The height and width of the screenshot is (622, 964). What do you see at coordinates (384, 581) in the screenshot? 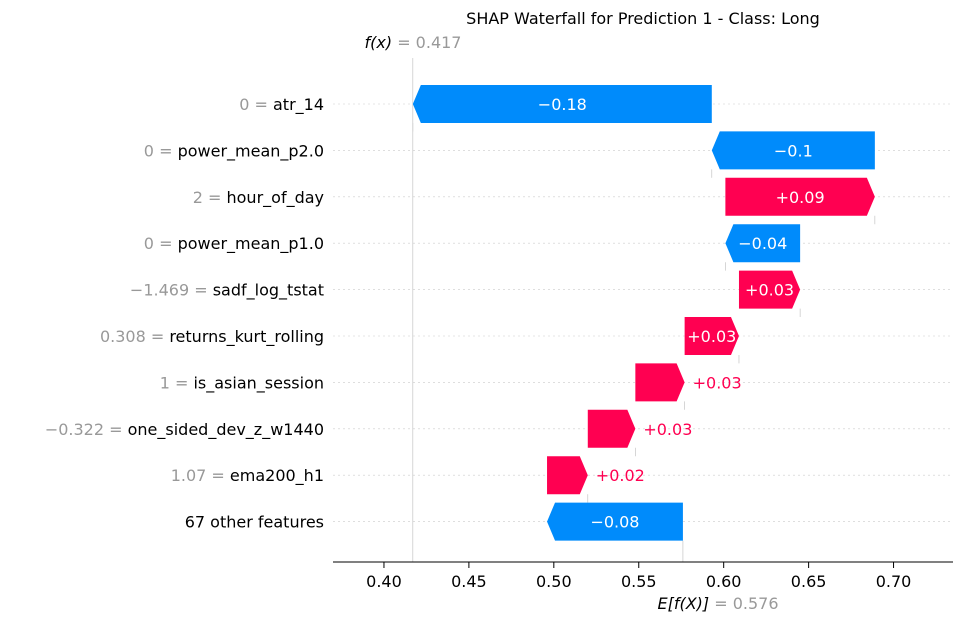
I see `x-tick-label: 0.40` at bounding box center [384, 581].